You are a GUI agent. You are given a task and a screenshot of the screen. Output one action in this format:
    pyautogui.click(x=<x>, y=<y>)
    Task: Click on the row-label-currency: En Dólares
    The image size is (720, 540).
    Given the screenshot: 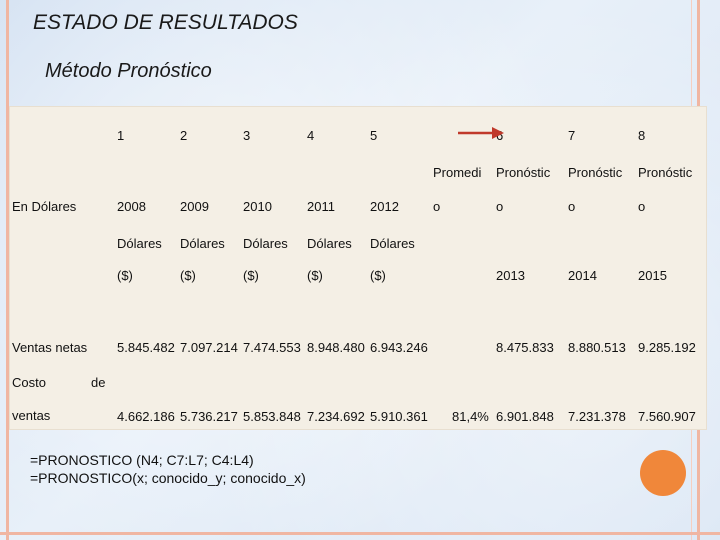 What is the action you would take?
    pyautogui.click(x=44, y=206)
    